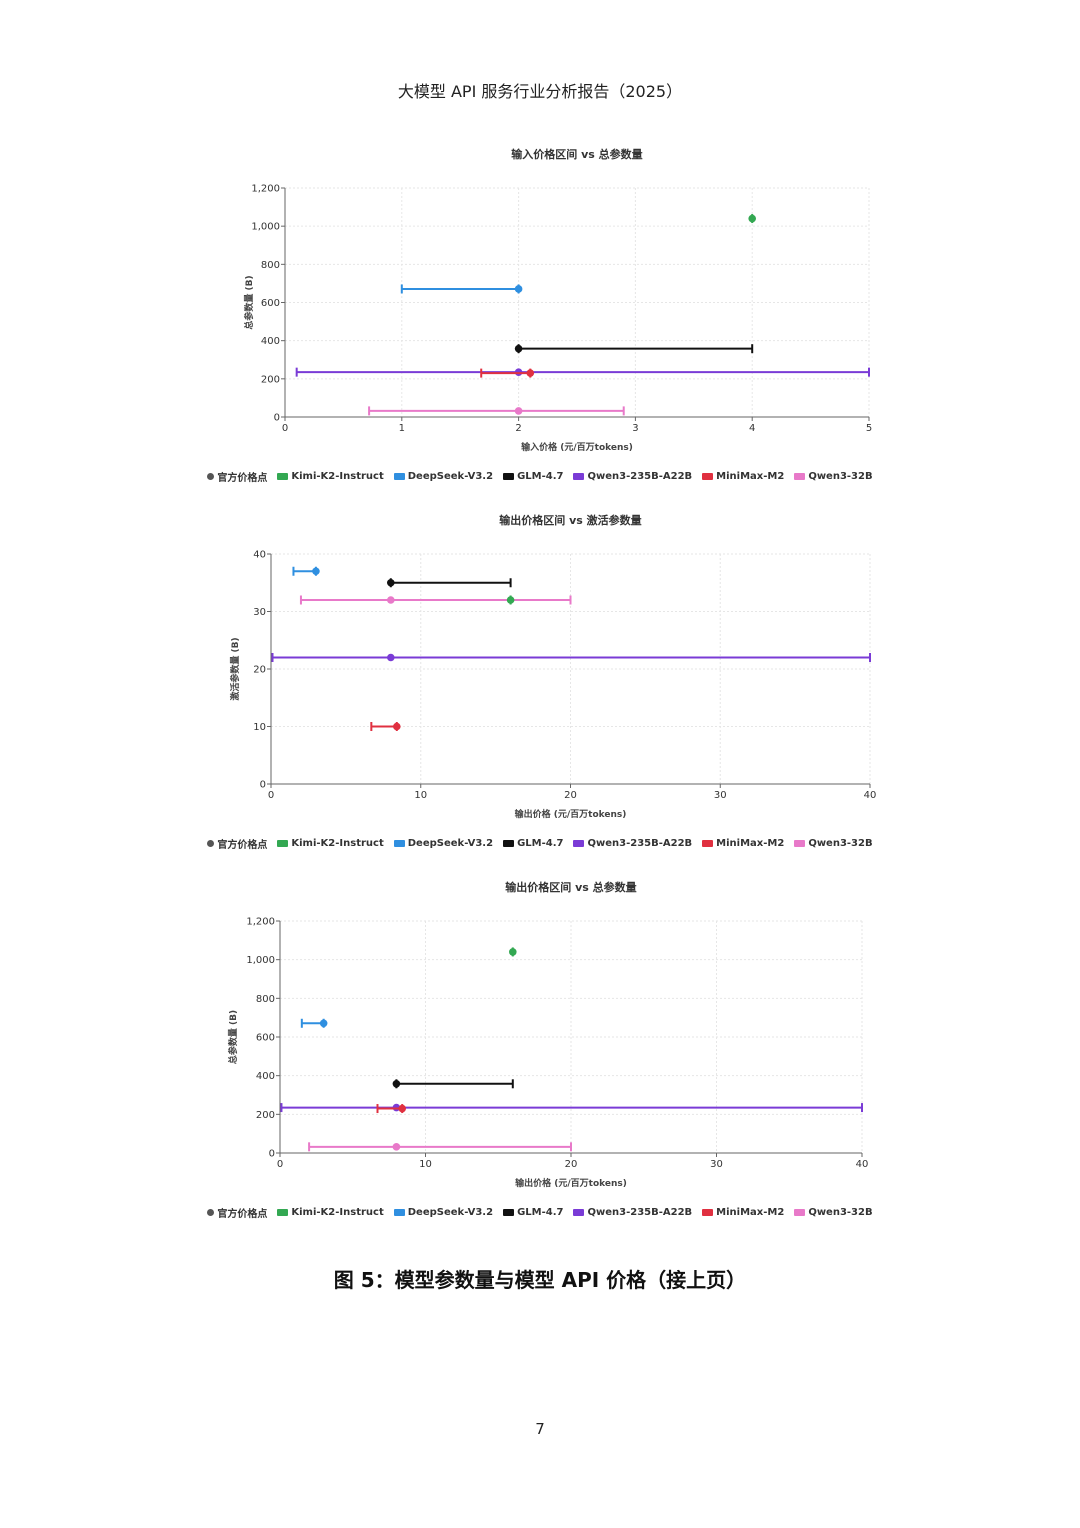  Describe the element at coordinates (259, 612) in the screenshot. I see `y-tick-label: 30` at that location.